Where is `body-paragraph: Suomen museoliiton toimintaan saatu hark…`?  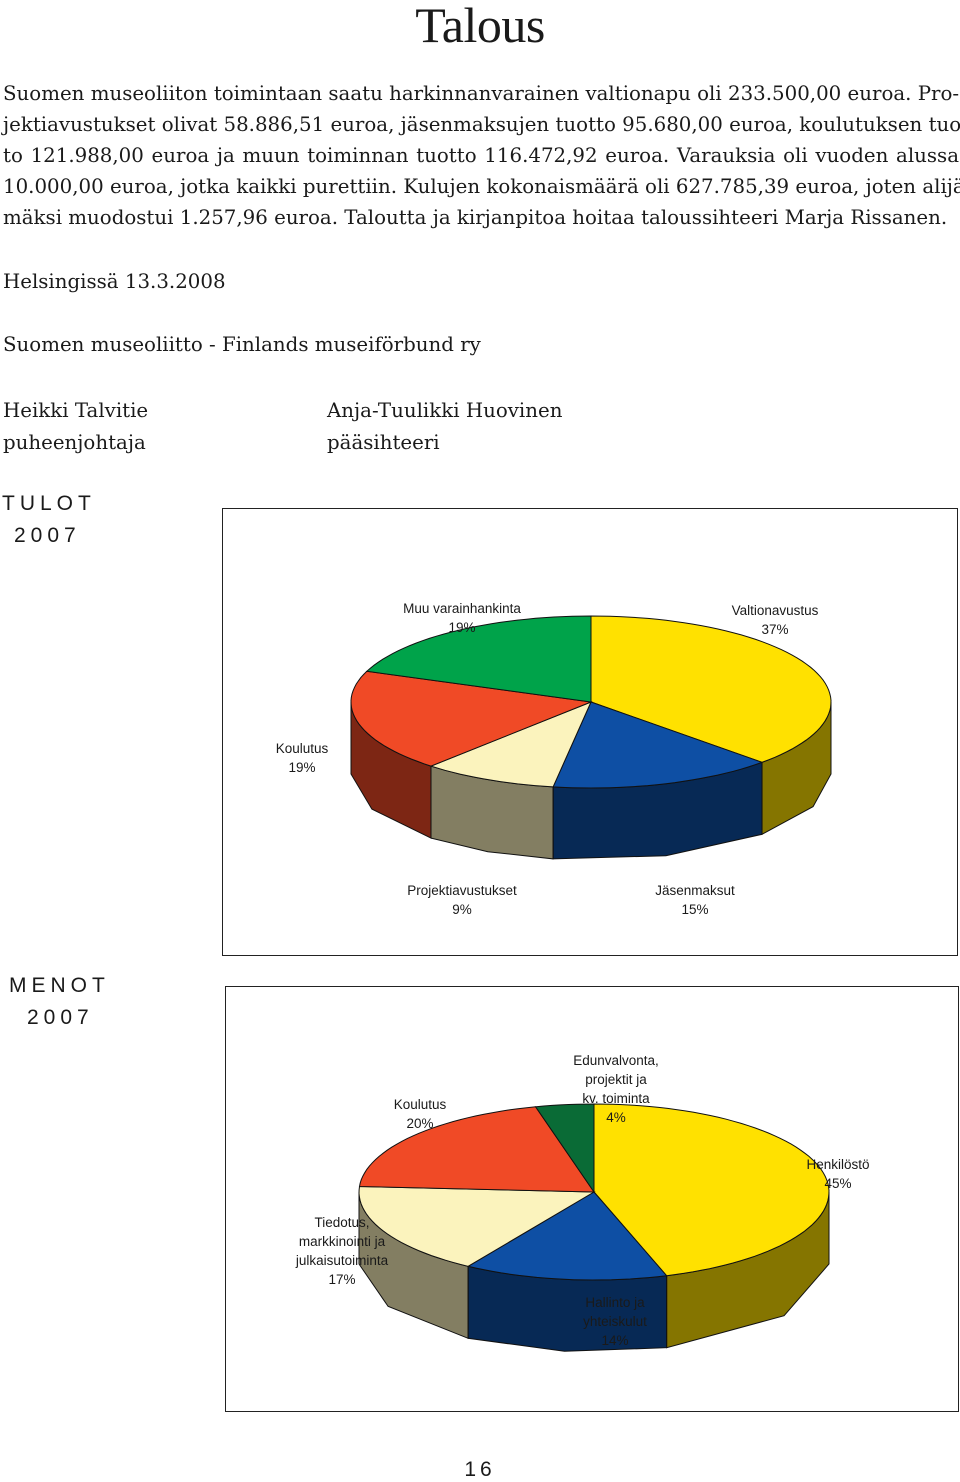
body-paragraph: Suomen museoliiton toimintaan saatu hark… is located at coordinates (481, 155).